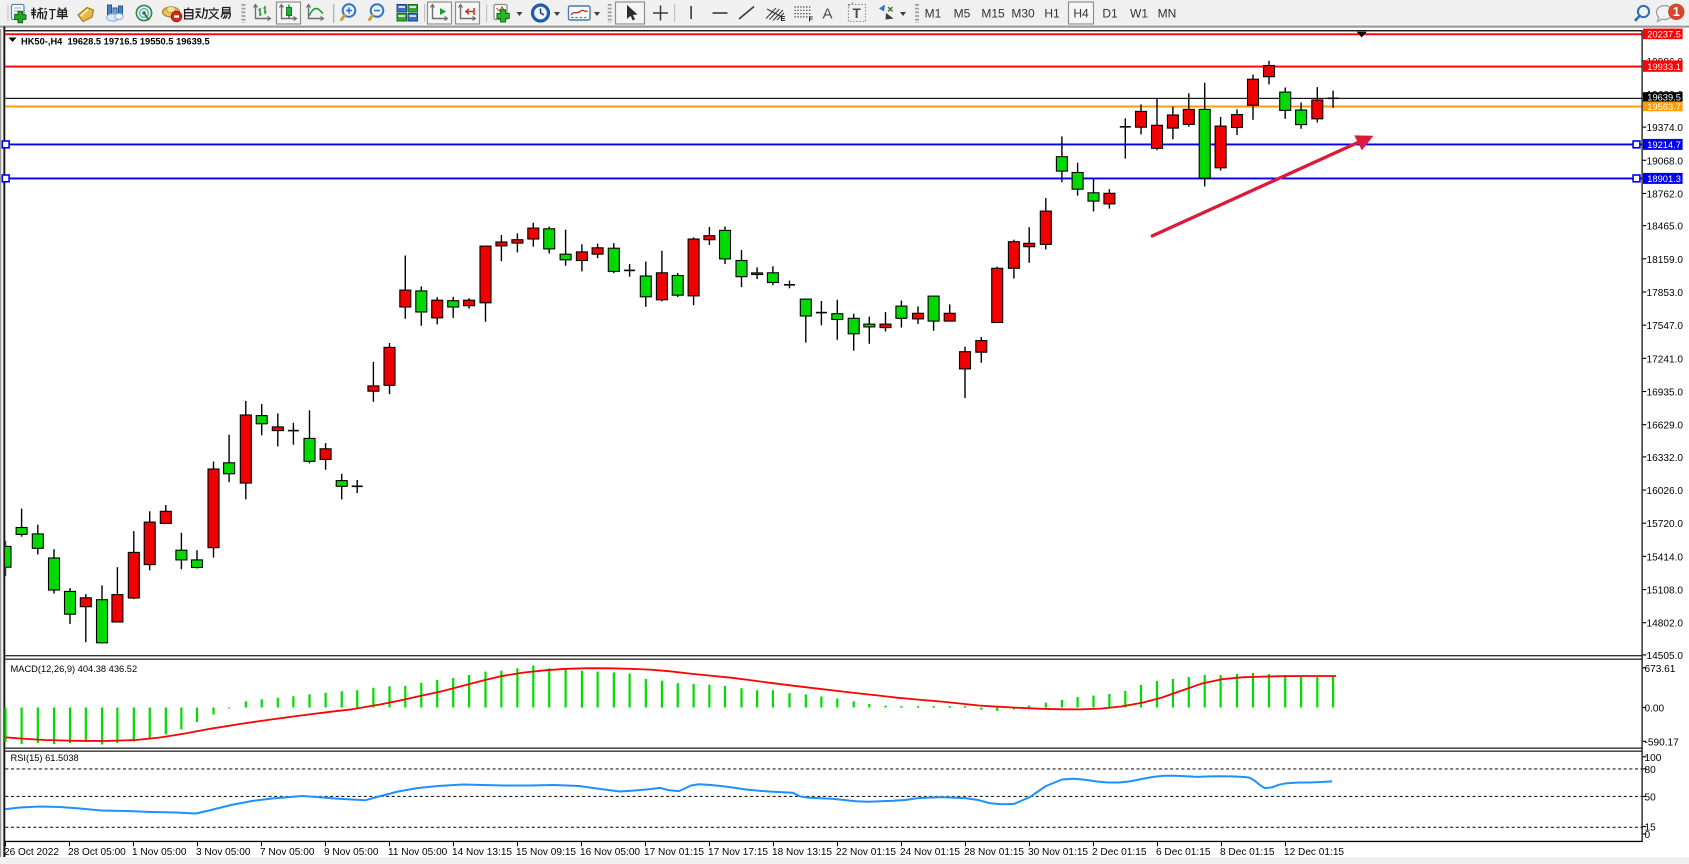  I want to click on svg-text: 18159.0, so click(1665, 260).